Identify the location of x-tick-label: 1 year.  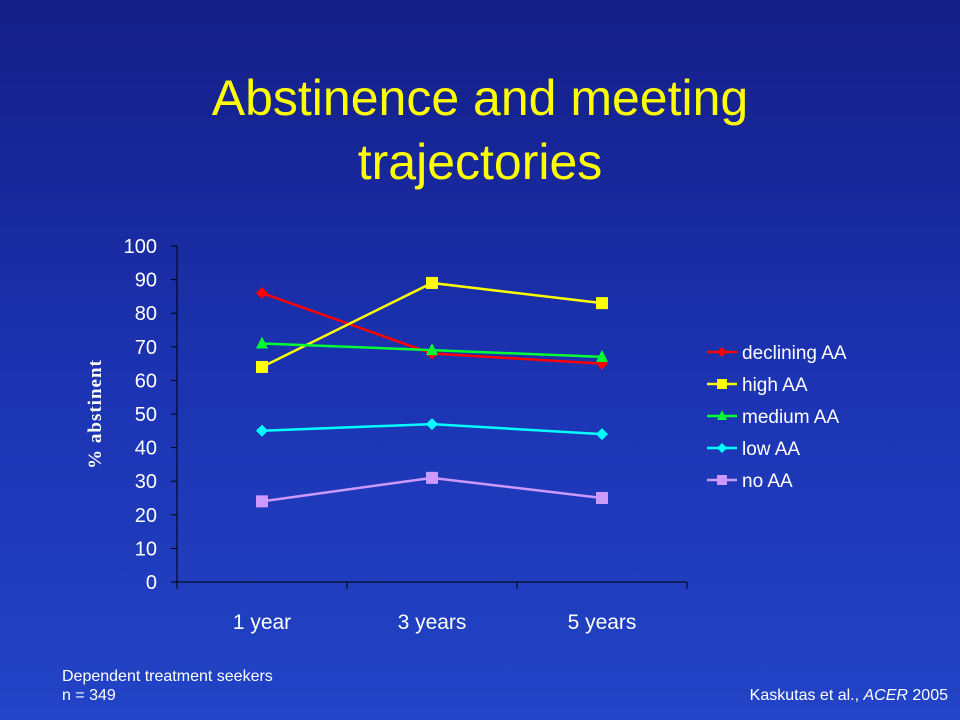
(262, 622).